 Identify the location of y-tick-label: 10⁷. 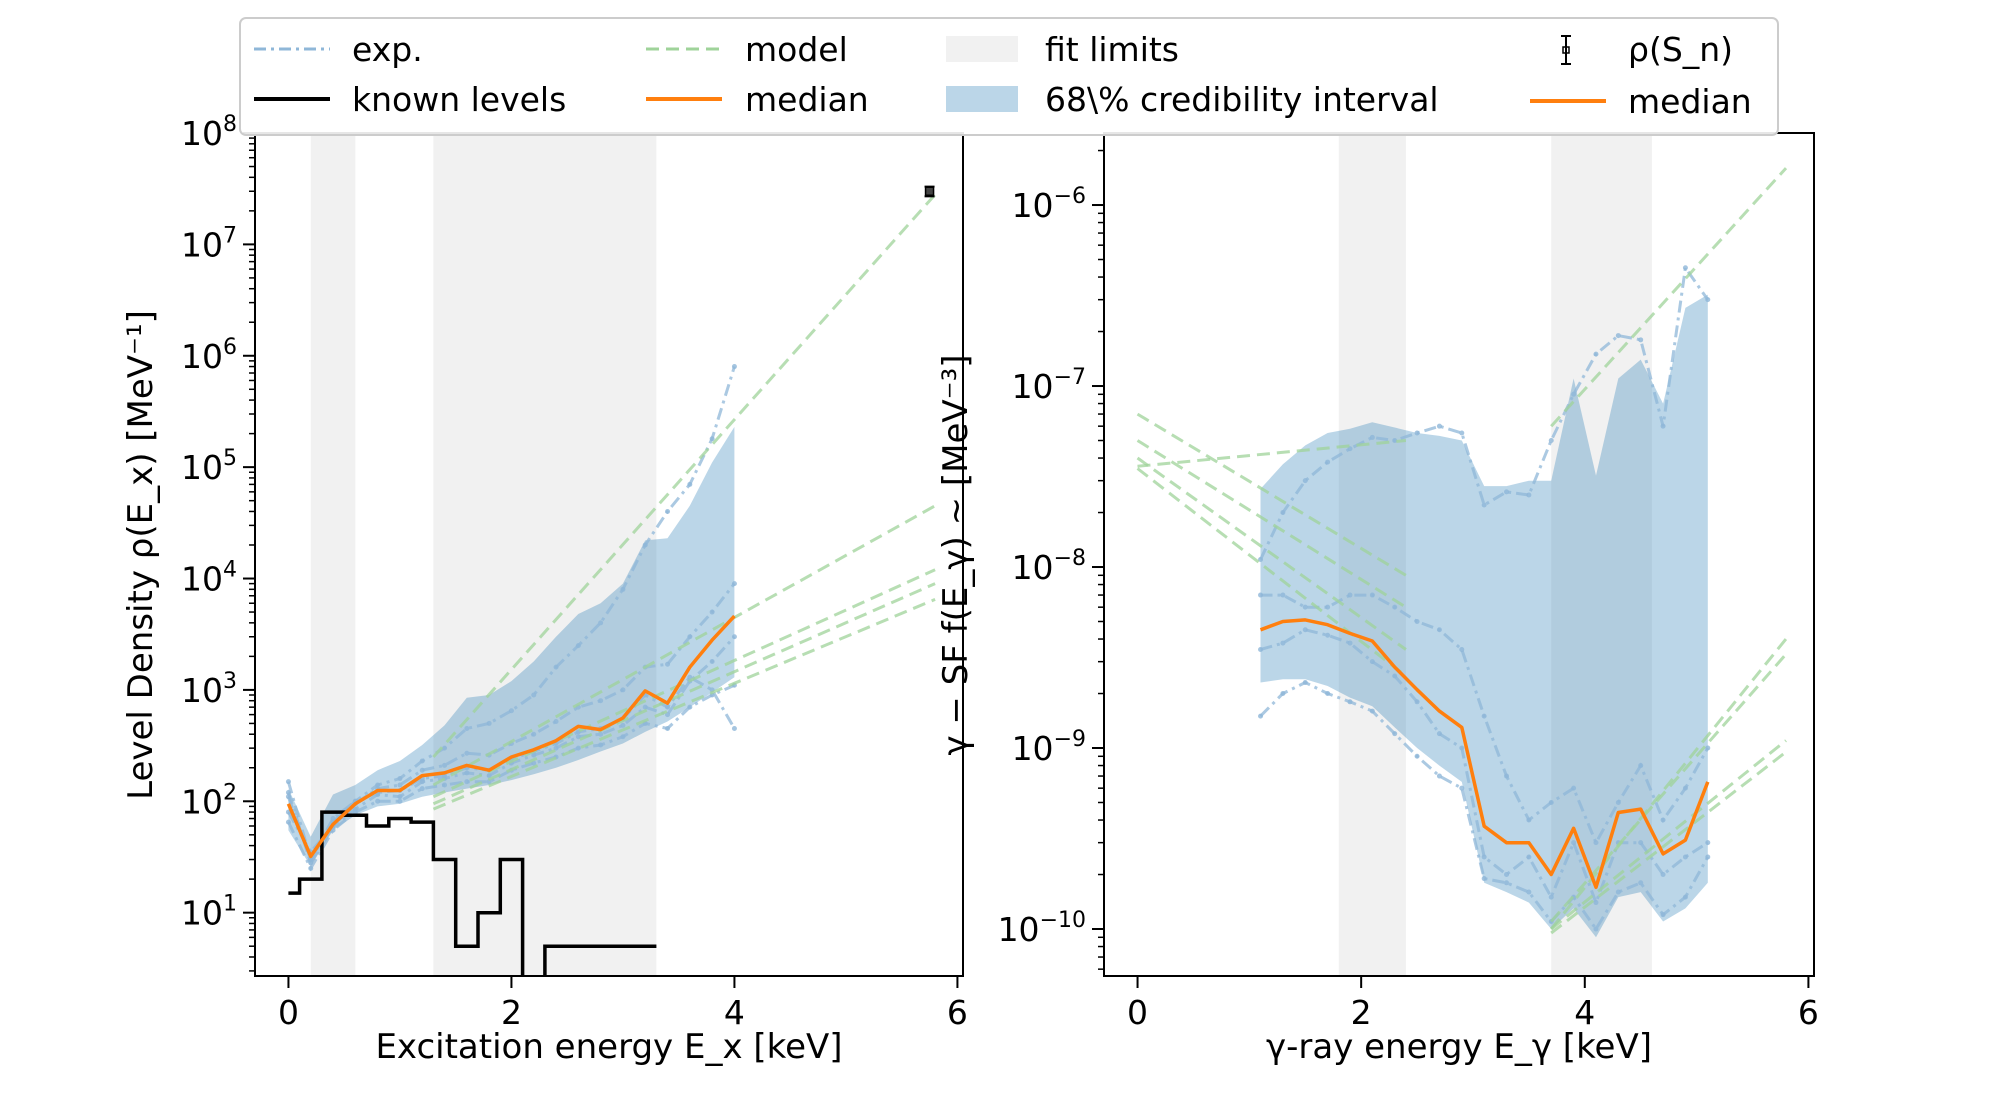
(209, 243).